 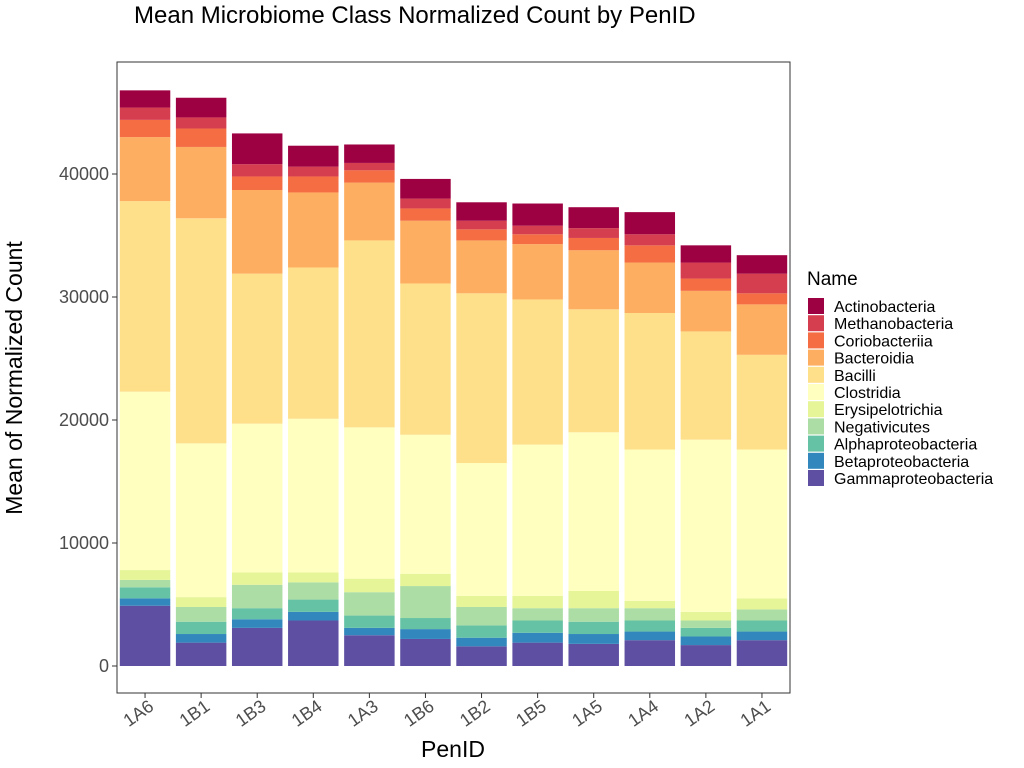 What do you see at coordinates (650, 614) in the screenshot?
I see `bar-segment-1A4-negativicutes` at bounding box center [650, 614].